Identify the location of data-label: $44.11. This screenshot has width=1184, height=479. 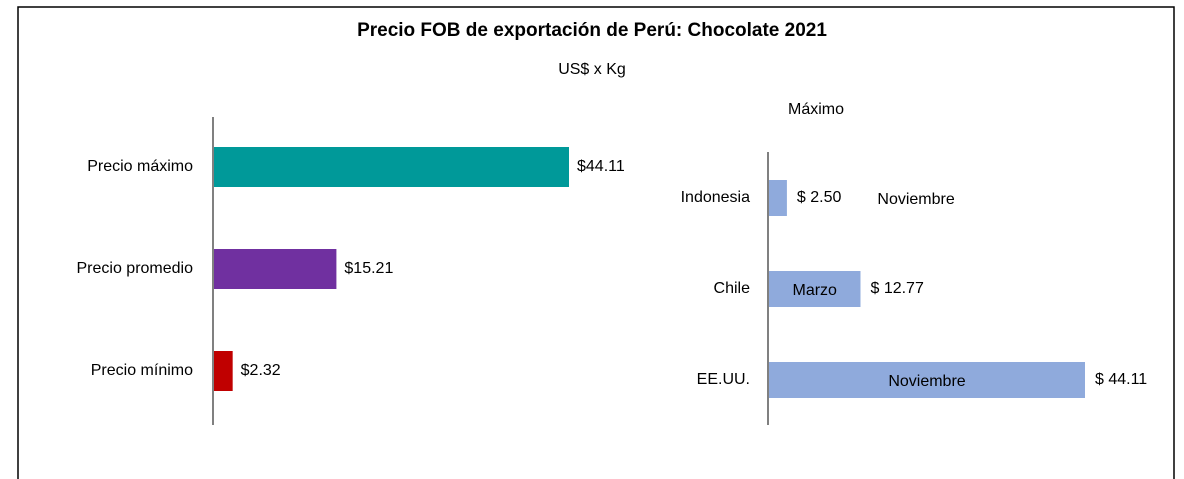
(601, 166).